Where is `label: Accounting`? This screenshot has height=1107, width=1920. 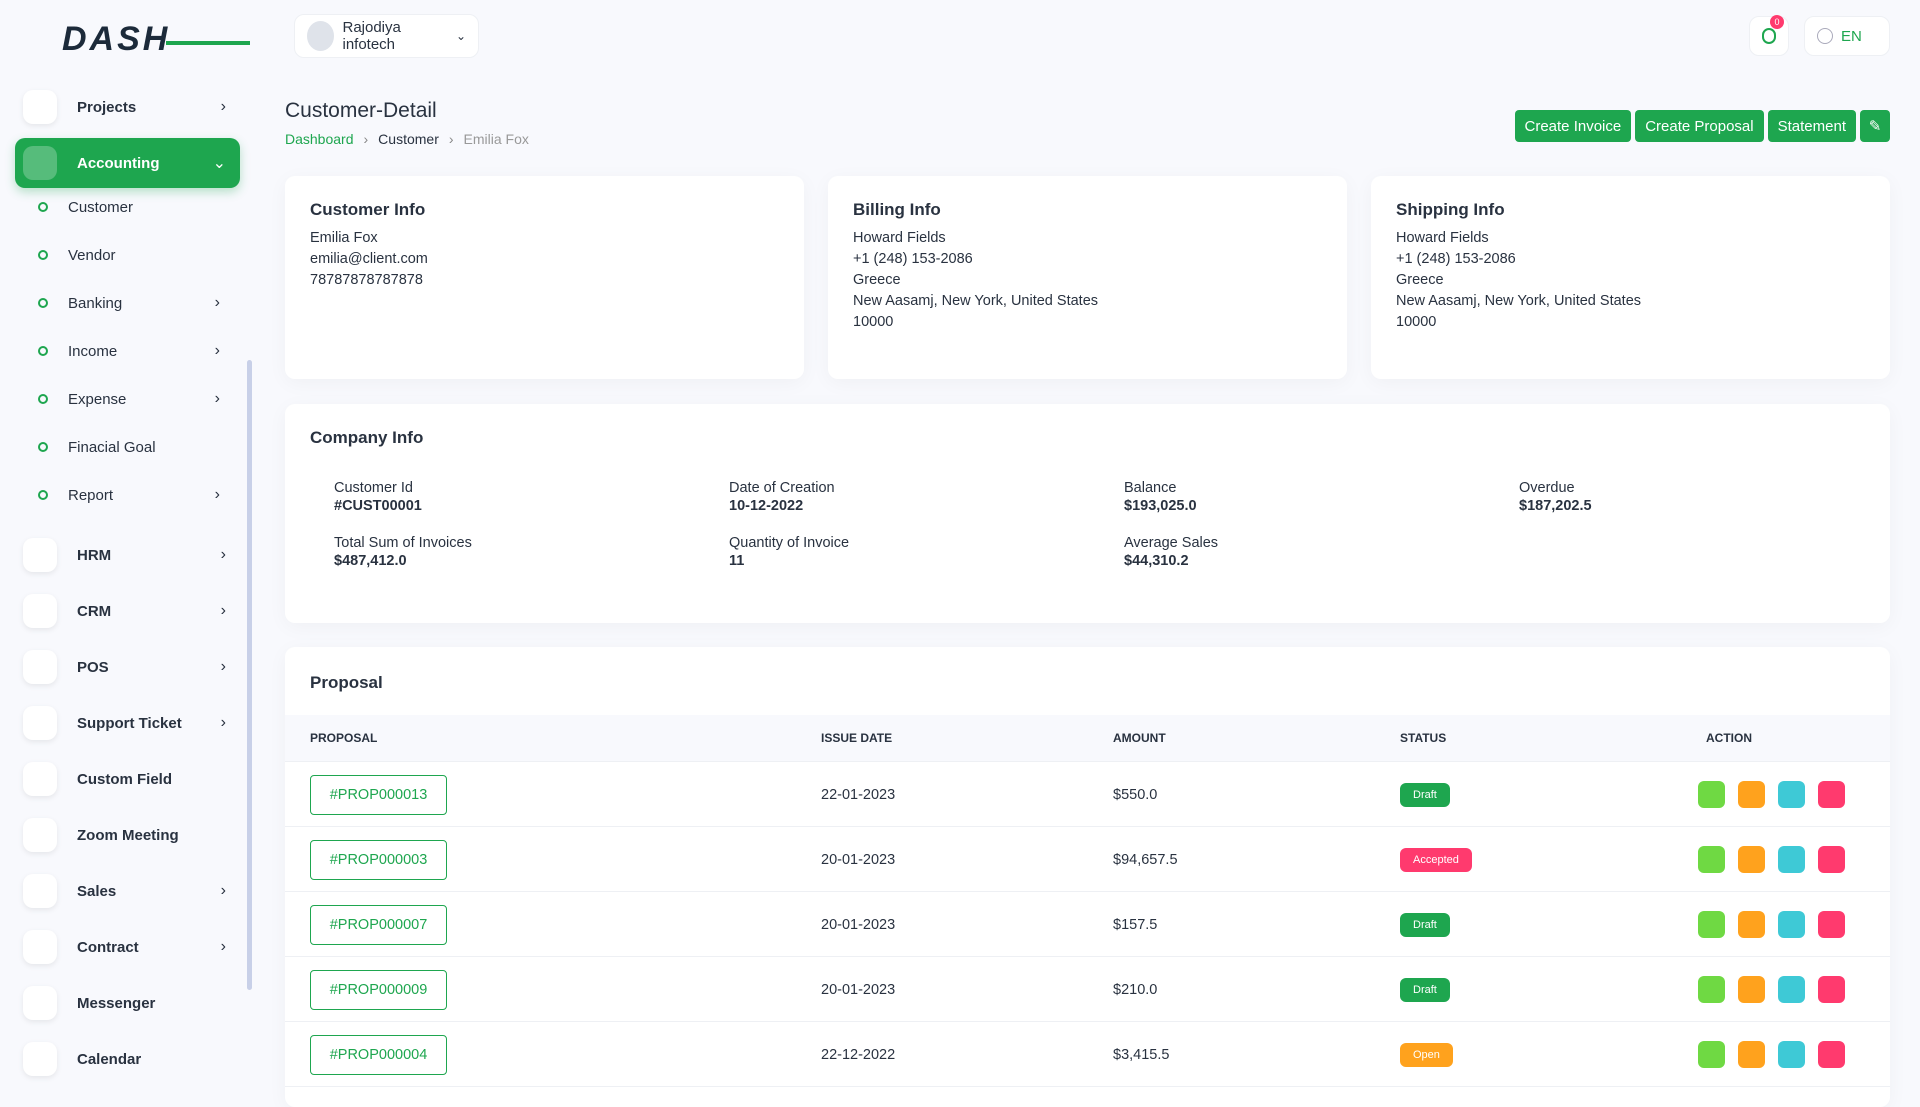
label: Accounting is located at coordinates (118, 163).